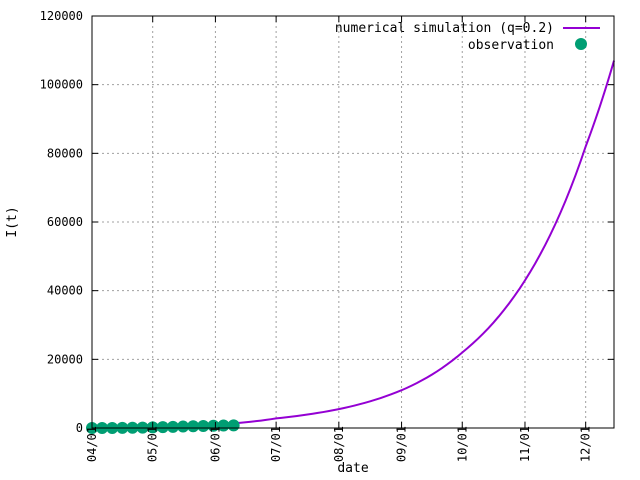 The height and width of the screenshot is (480, 640). What do you see at coordinates (153, 444) in the screenshot?
I see `x-tick-label: 05/01` at bounding box center [153, 444].